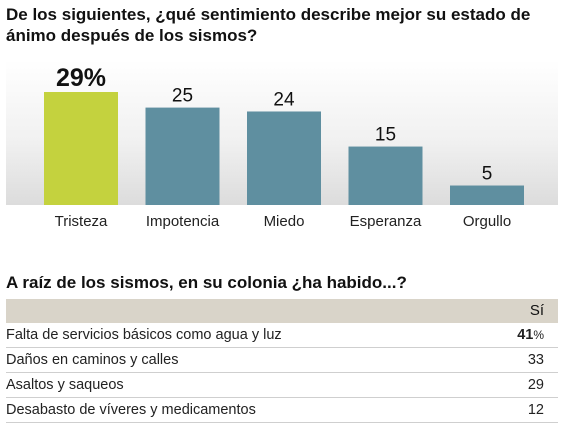  Describe the element at coordinates (284, 99) in the screenshot. I see `bar-value-label: 24` at that location.